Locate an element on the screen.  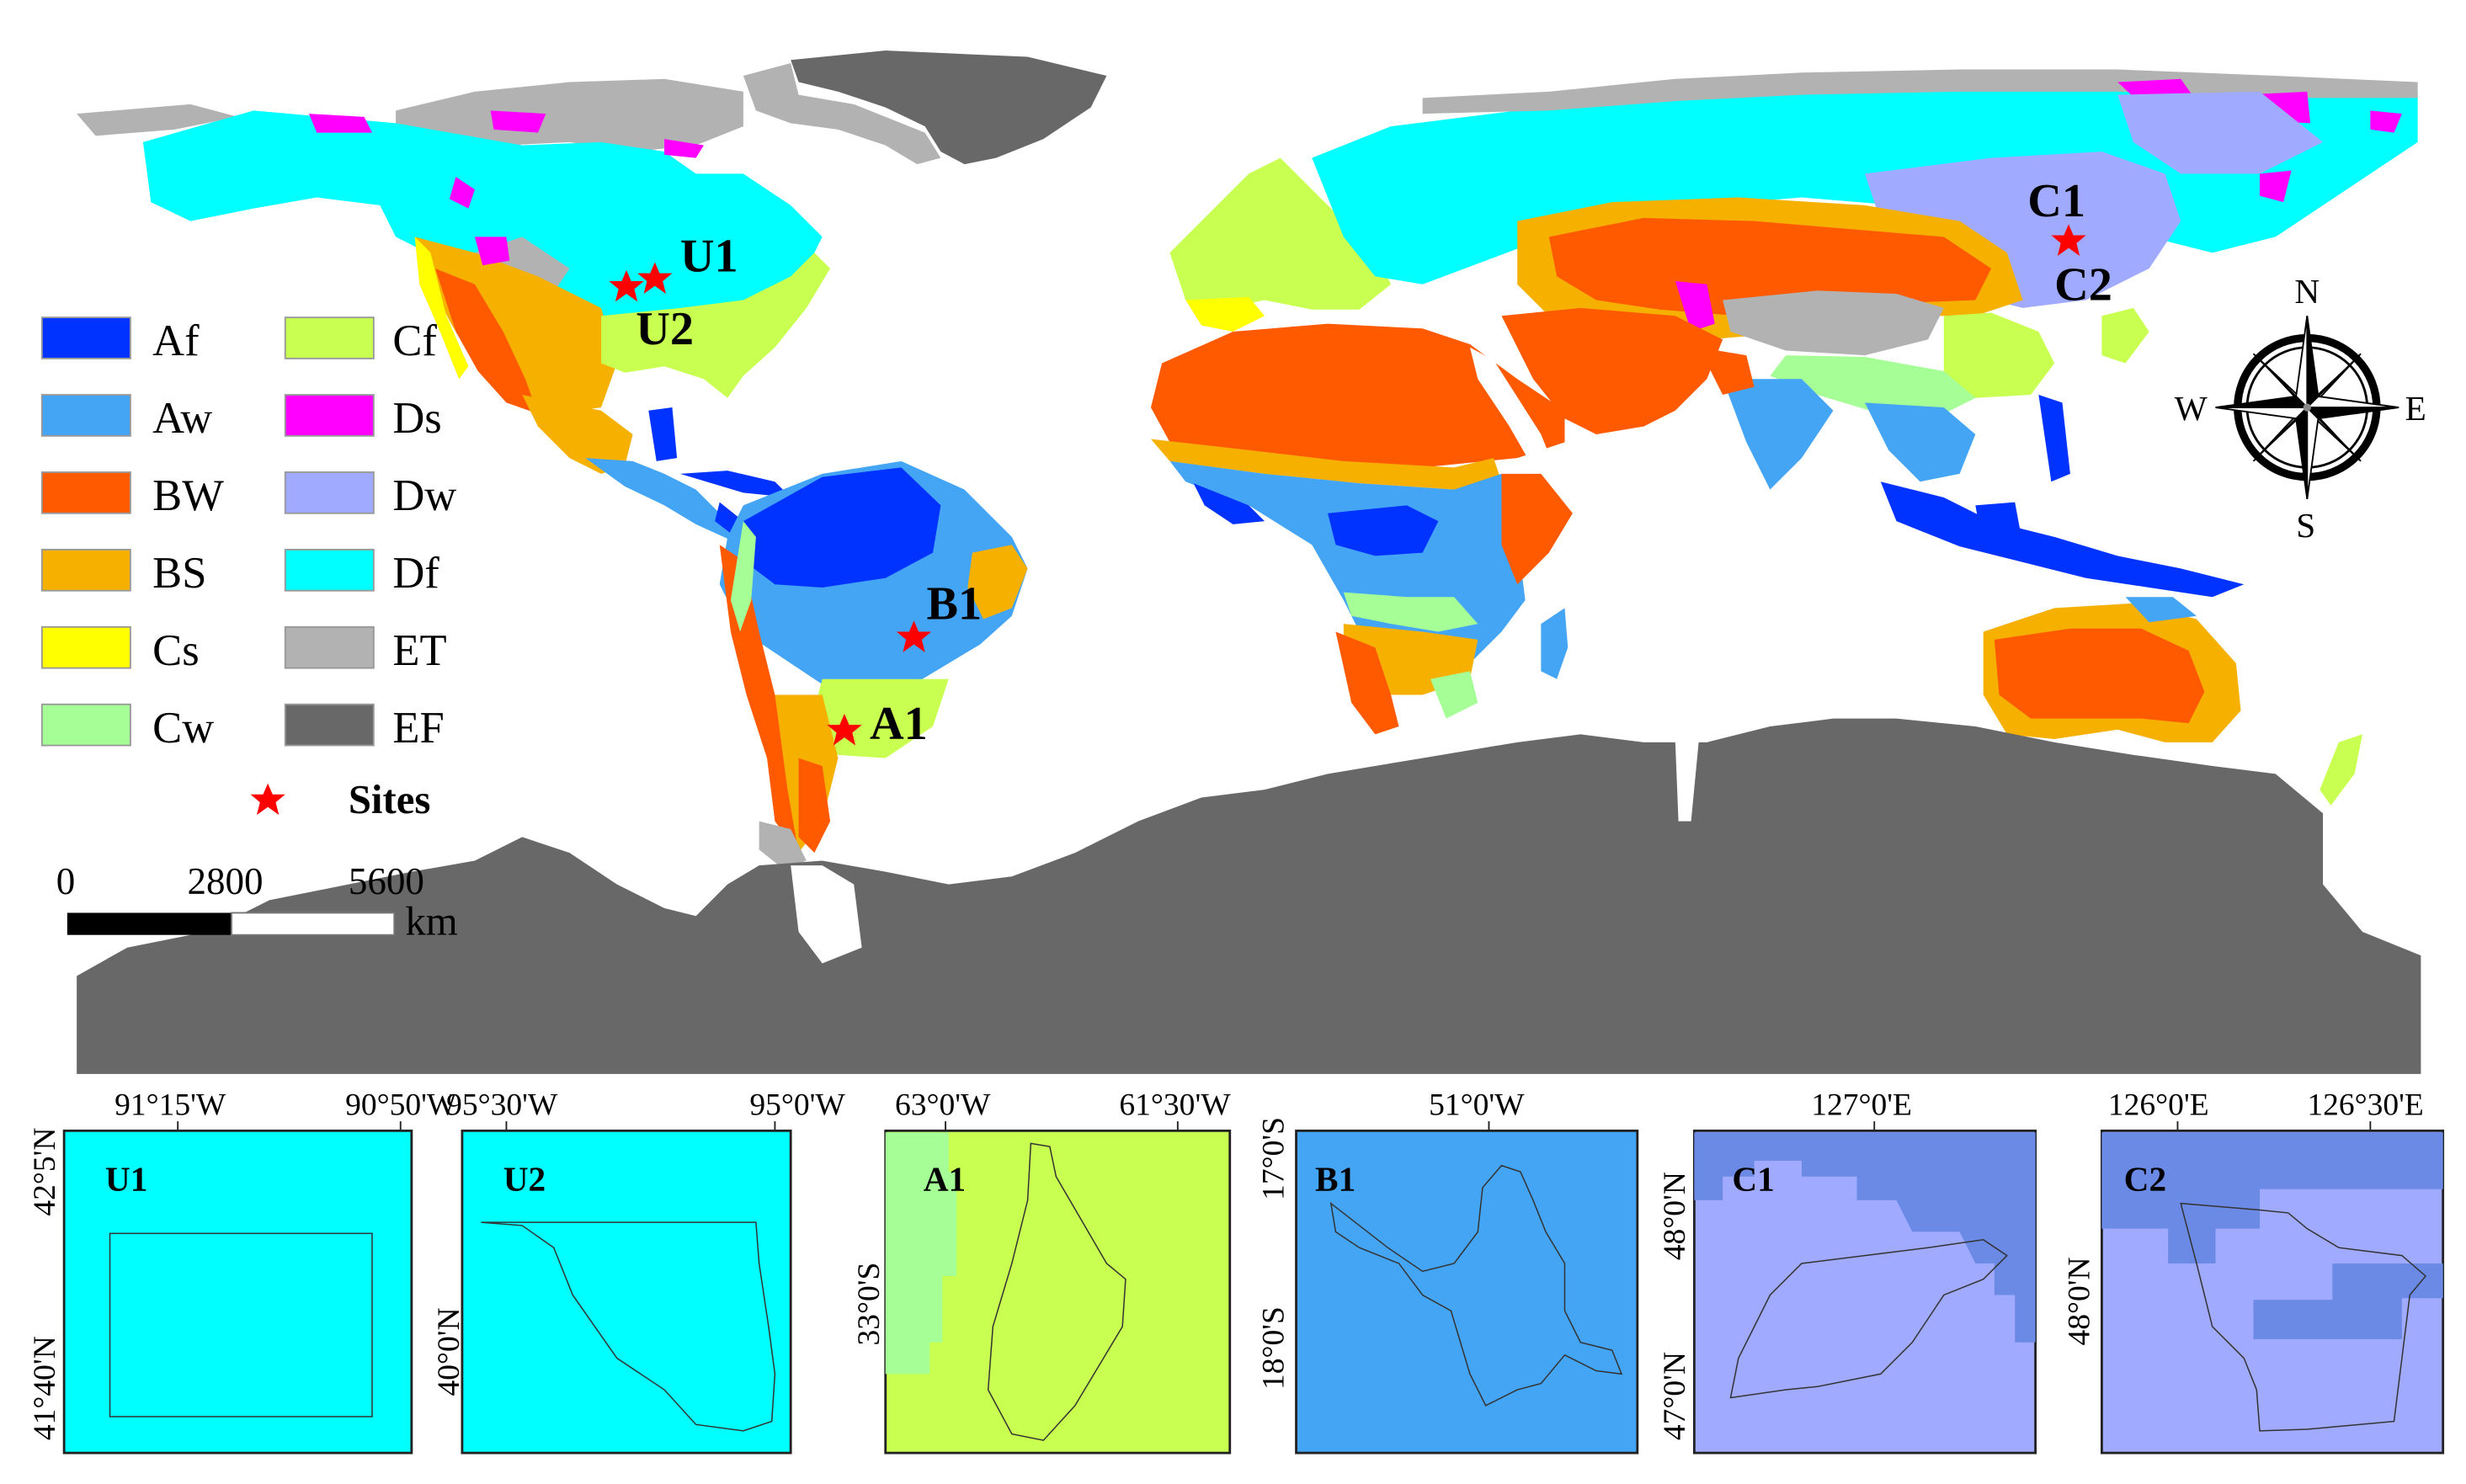
scale-bar: 0 2800 5600 km is located at coordinates (257, 902).